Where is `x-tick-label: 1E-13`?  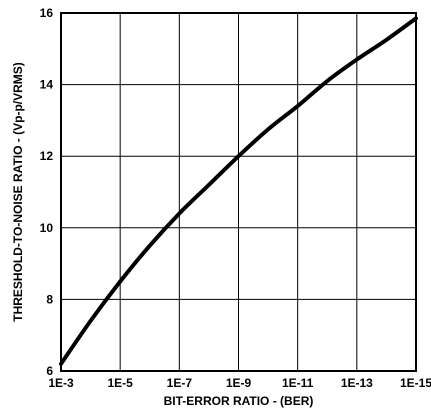 x-tick-label: 1E-13 is located at coordinates (357, 383).